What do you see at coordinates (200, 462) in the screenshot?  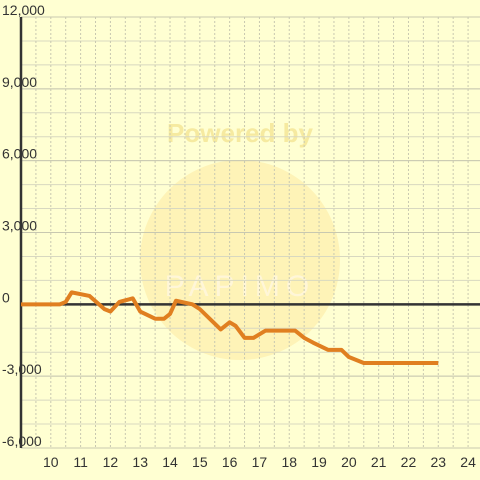 I see `x-tick-label: 15` at bounding box center [200, 462].